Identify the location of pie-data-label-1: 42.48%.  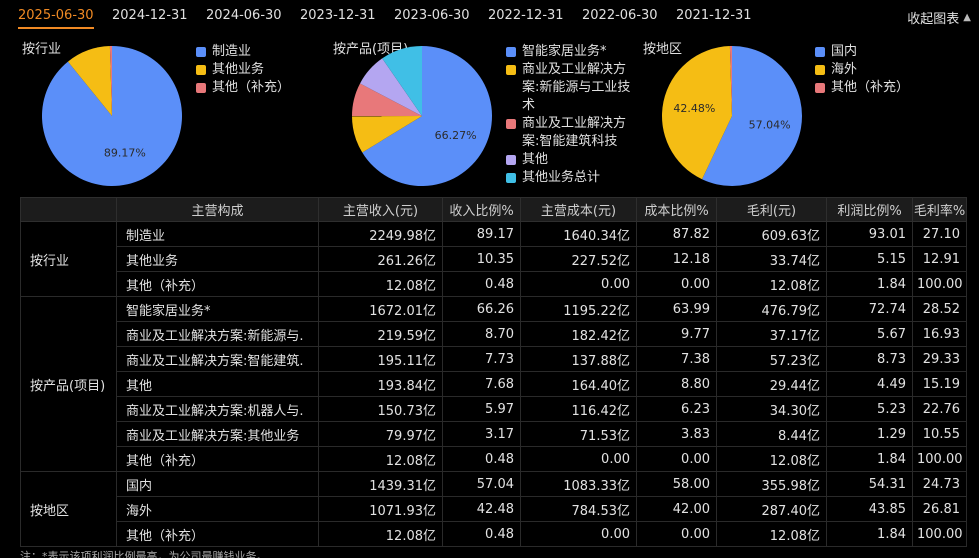
(694, 108).